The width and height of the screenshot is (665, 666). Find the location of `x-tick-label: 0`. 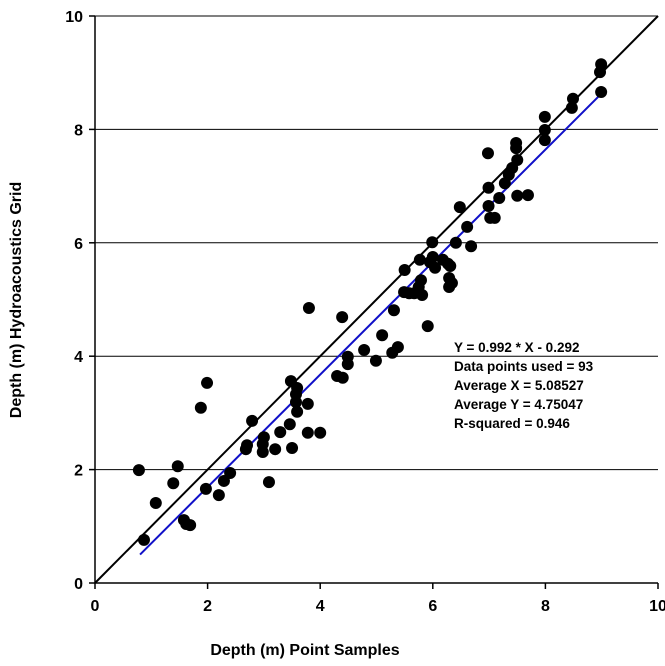

x-tick-label: 0 is located at coordinates (95, 606).